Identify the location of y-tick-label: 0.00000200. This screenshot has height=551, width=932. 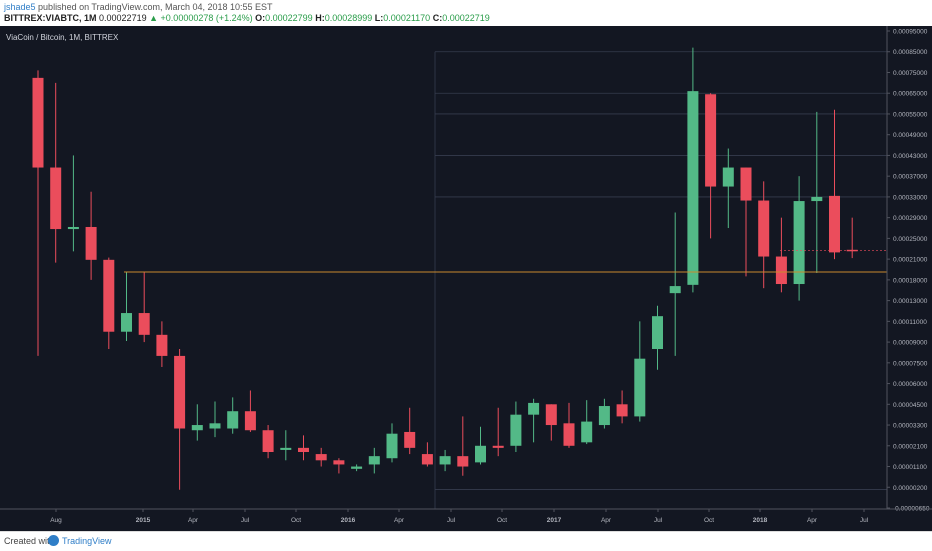
(910, 488).